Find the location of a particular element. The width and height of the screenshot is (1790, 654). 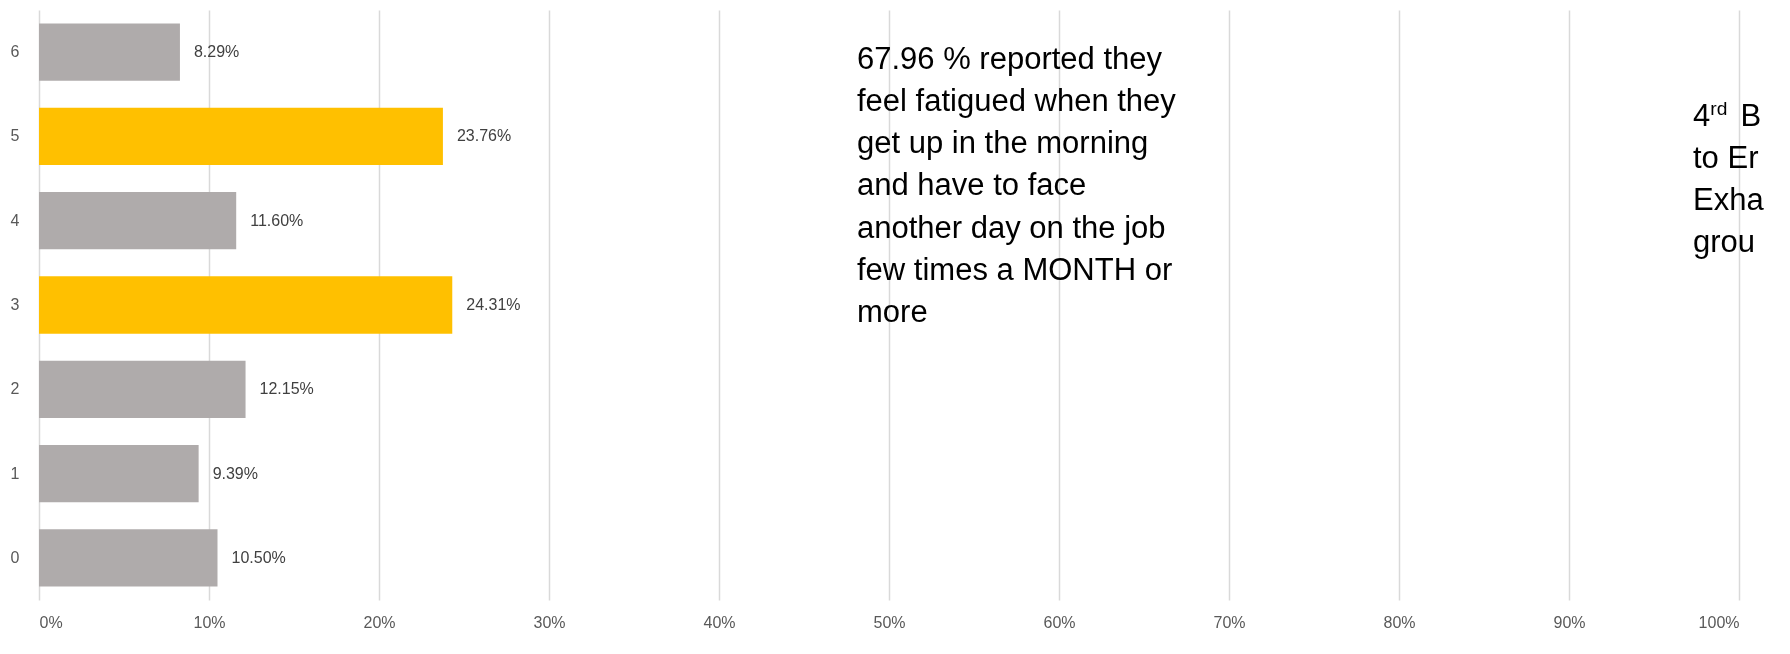

data-label: 23.76% is located at coordinates (484, 136).